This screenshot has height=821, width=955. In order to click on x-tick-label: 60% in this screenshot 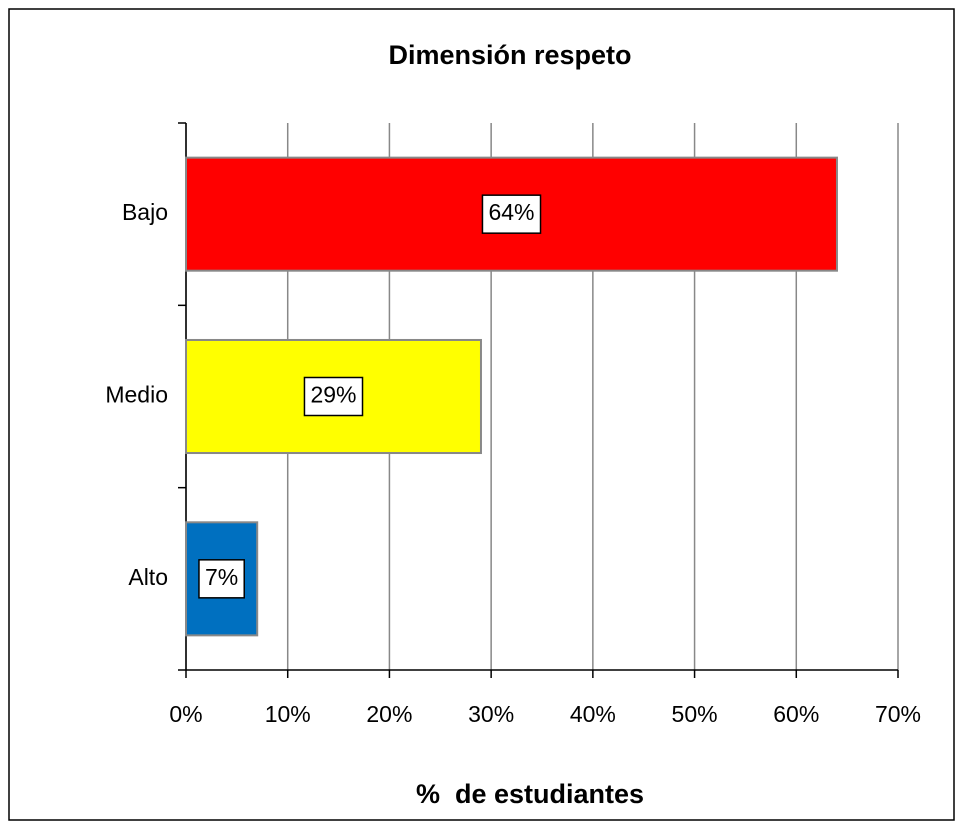, I will do `click(796, 714)`.